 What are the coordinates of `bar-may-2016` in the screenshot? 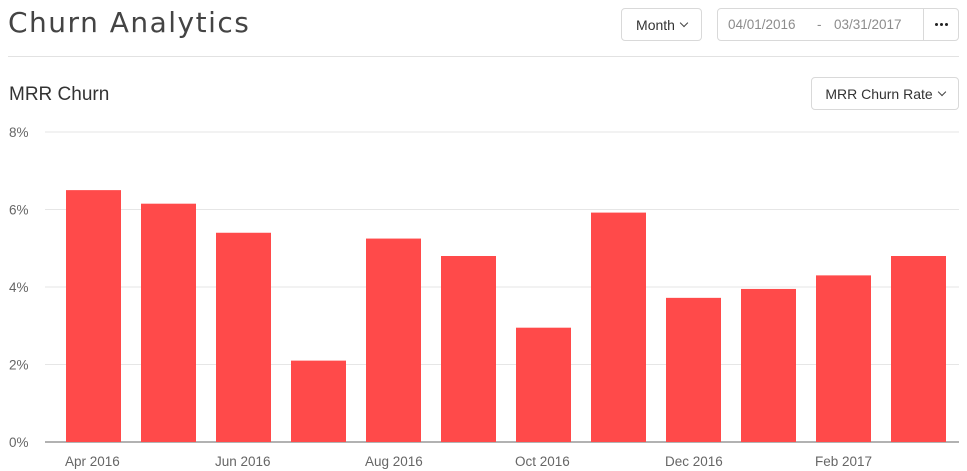 It's located at (168, 322).